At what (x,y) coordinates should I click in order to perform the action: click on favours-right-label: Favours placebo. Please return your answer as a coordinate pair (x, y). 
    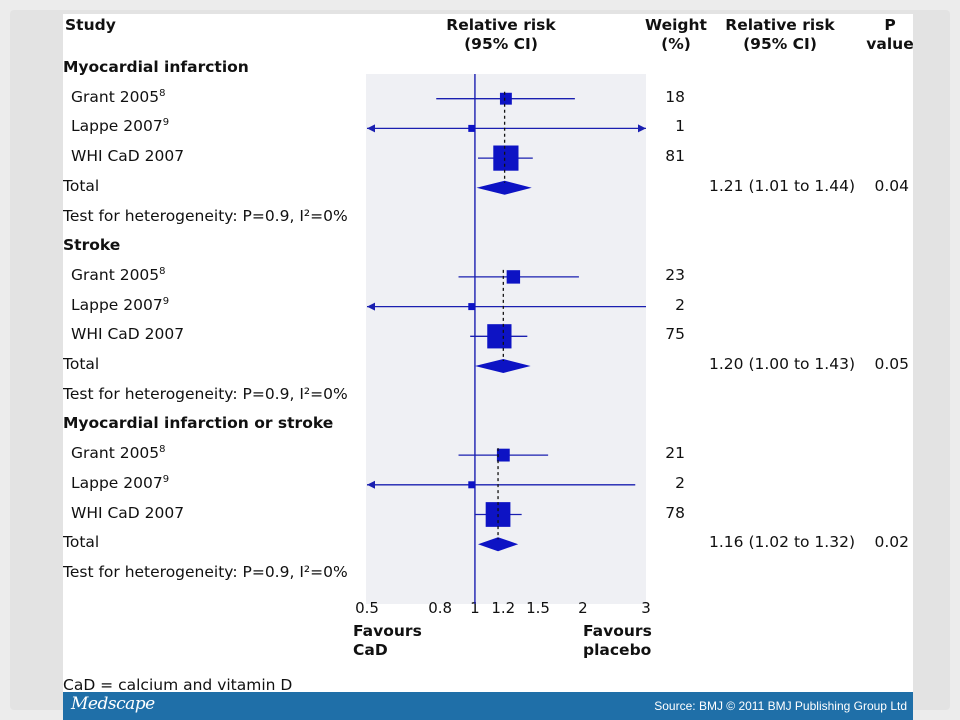
    Looking at the image, I should click on (617, 640).